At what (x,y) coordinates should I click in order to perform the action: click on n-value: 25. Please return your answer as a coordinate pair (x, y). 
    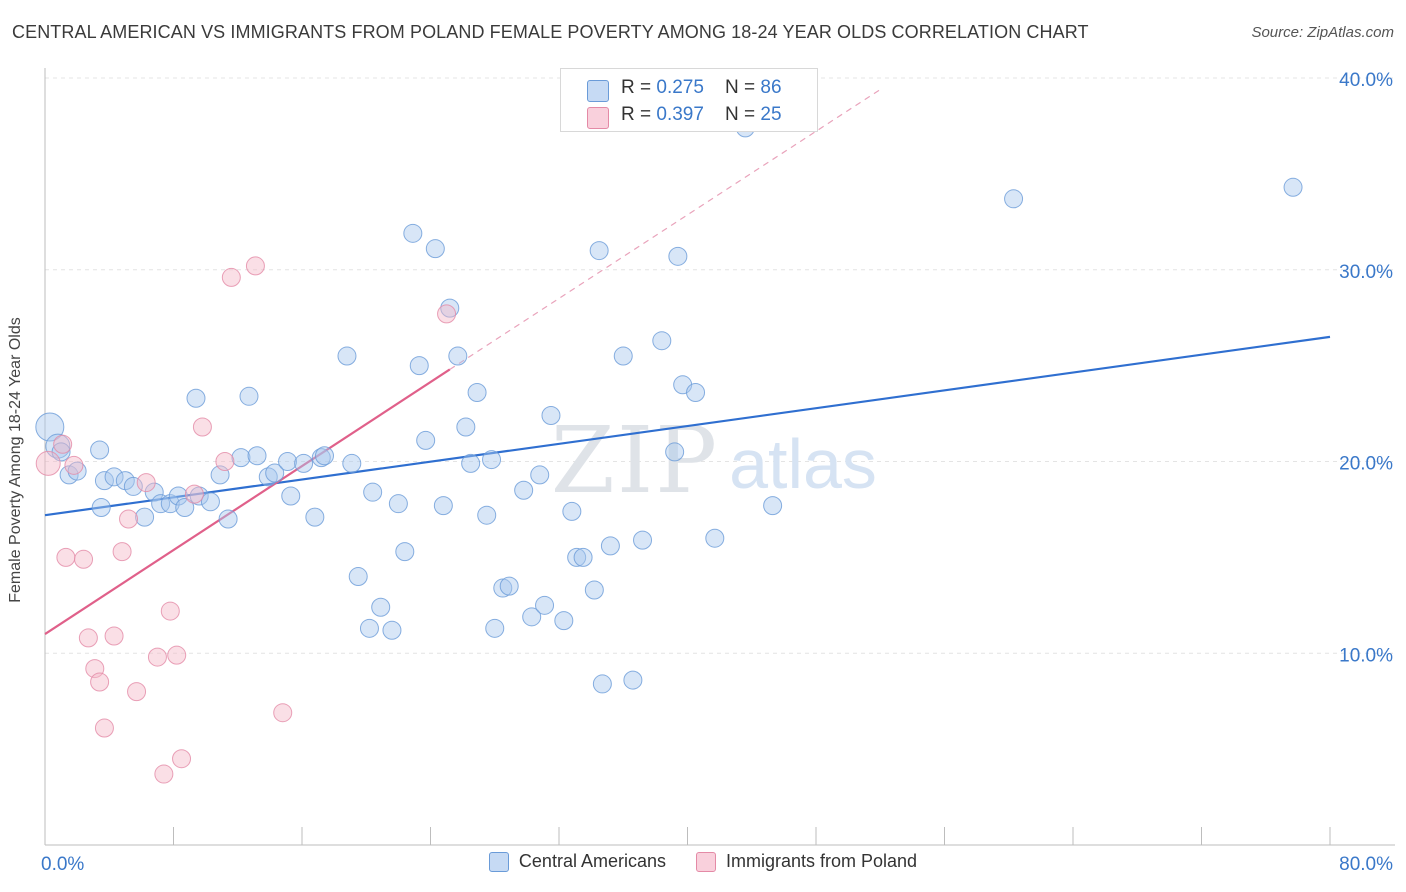
    Looking at the image, I should click on (771, 114).